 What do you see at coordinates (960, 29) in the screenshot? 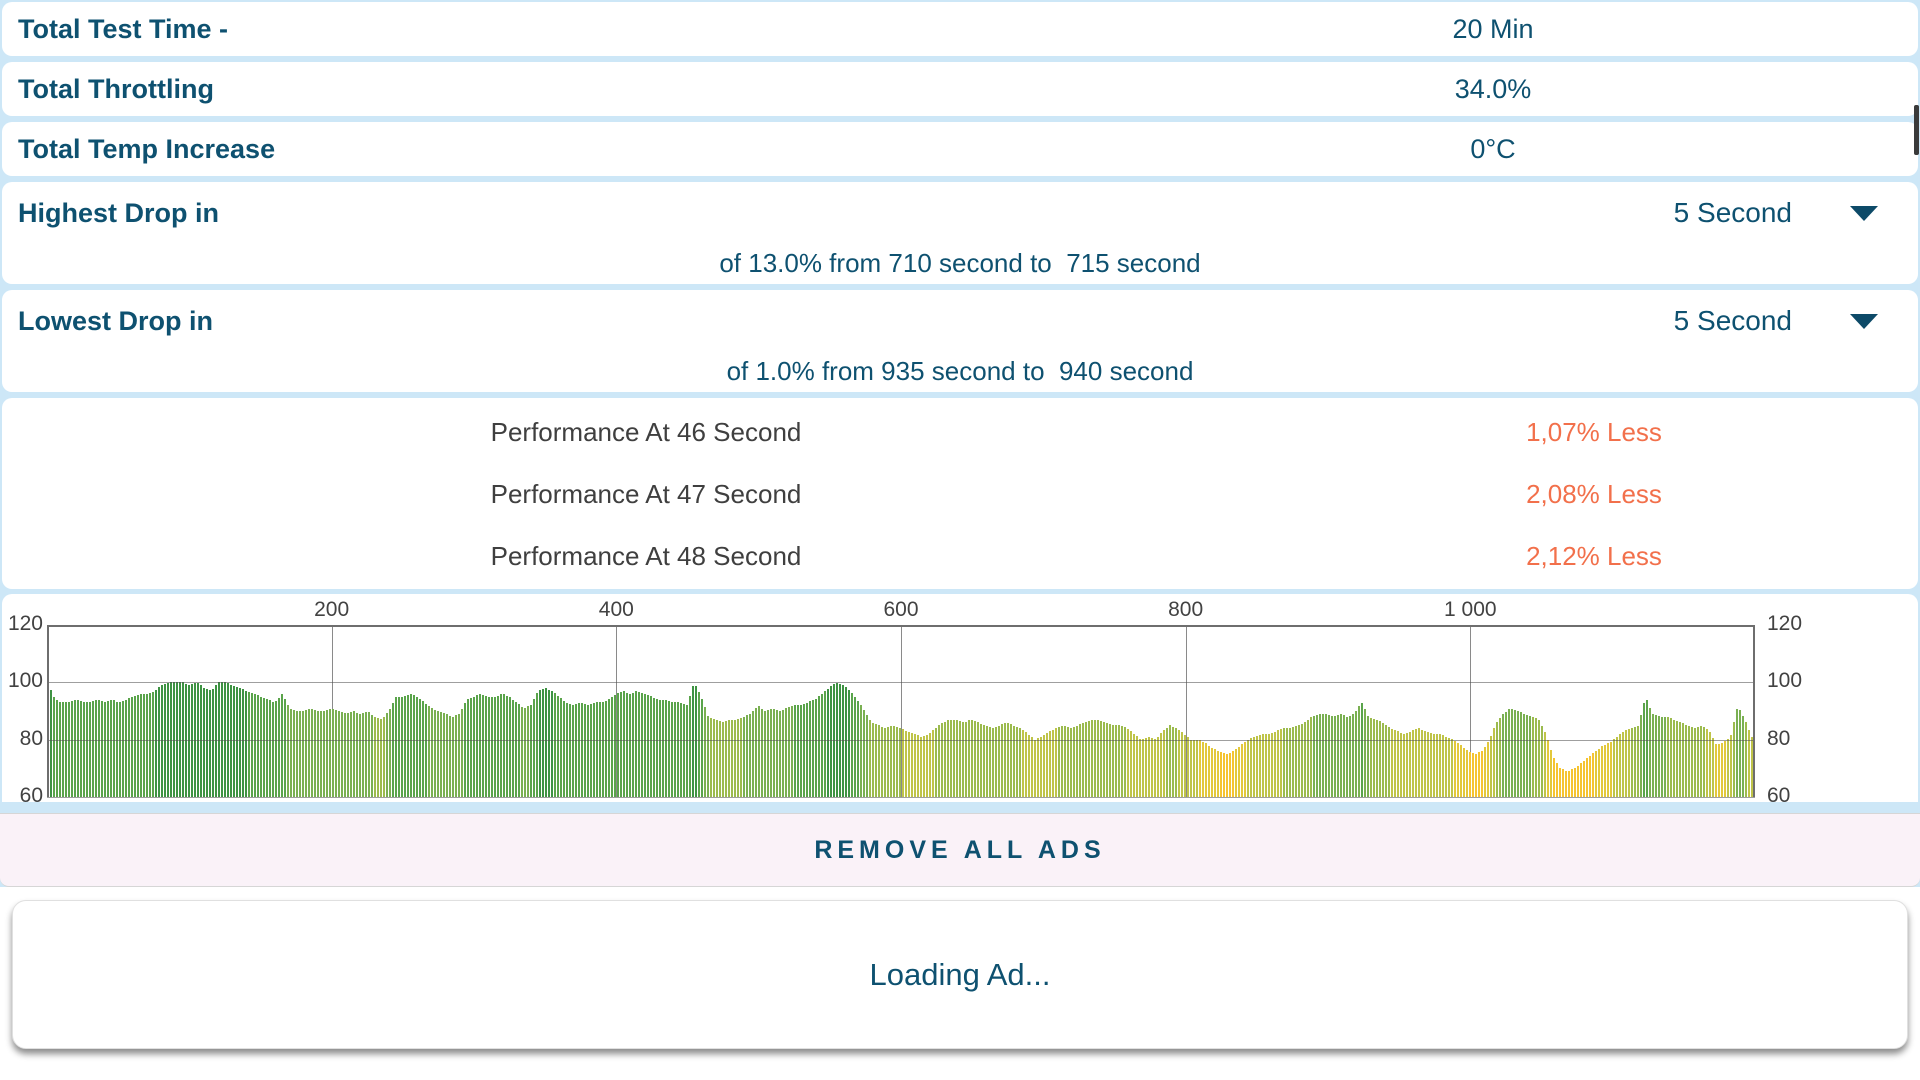
I see `stat-row-total-test-time: Total Test Time - 20 Min` at bounding box center [960, 29].